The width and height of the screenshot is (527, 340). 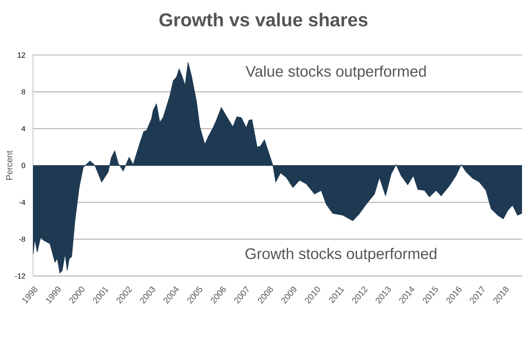 What do you see at coordinates (9, 165) in the screenshot?
I see `y-axis-title: Percent` at bounding box center [9, 165].